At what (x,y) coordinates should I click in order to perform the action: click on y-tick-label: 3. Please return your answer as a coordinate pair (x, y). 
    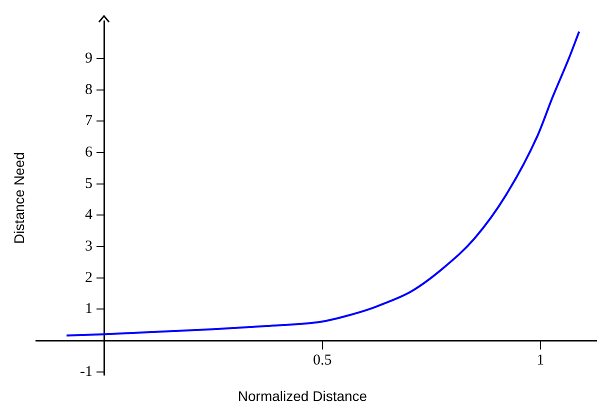
    Looking at the image, I should click on (88, 246).